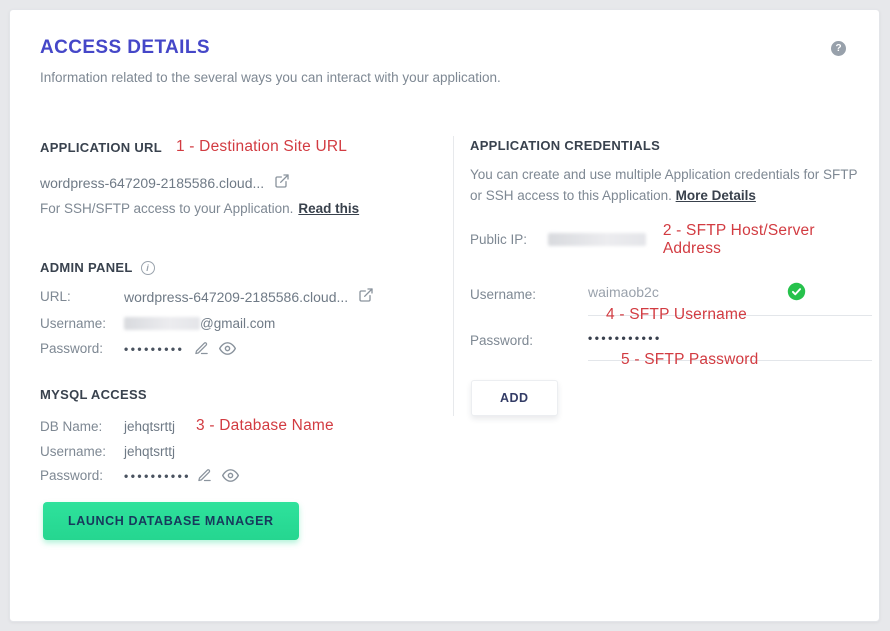 This screenshot has height=631, width=890. I want to click on application-credentials-heading: APPLICATION CREDENTIALS, so click(671, 145).